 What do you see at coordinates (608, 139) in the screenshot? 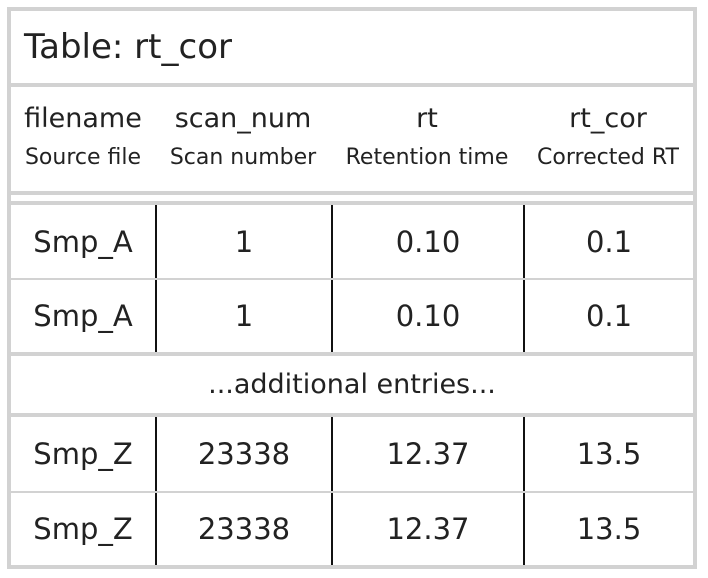
I see `header-rt-cor: rt_cor Corrected RT` at bounding box center [608, 139].